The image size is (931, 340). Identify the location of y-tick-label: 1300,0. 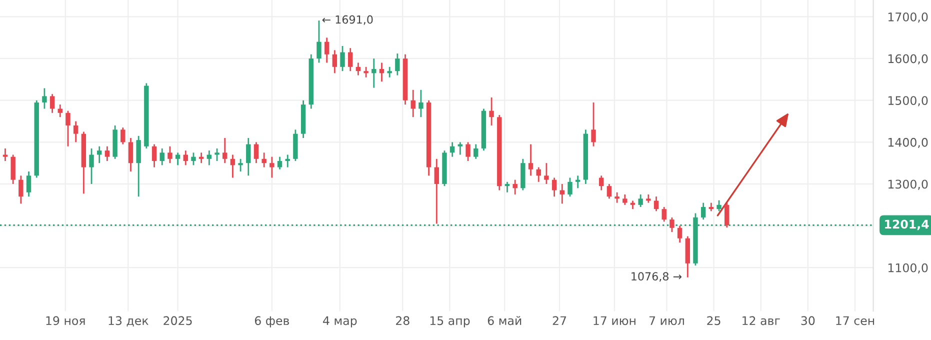
(908, 185).